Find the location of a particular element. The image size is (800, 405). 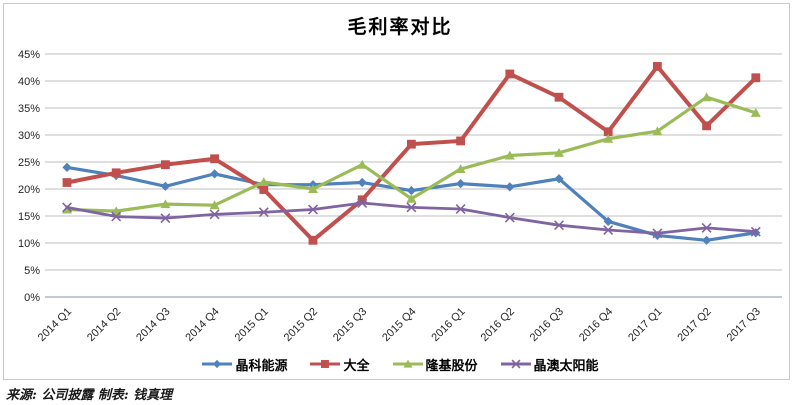

x-tick-label: 2015 Q3 is located at coordinates (350, 325).